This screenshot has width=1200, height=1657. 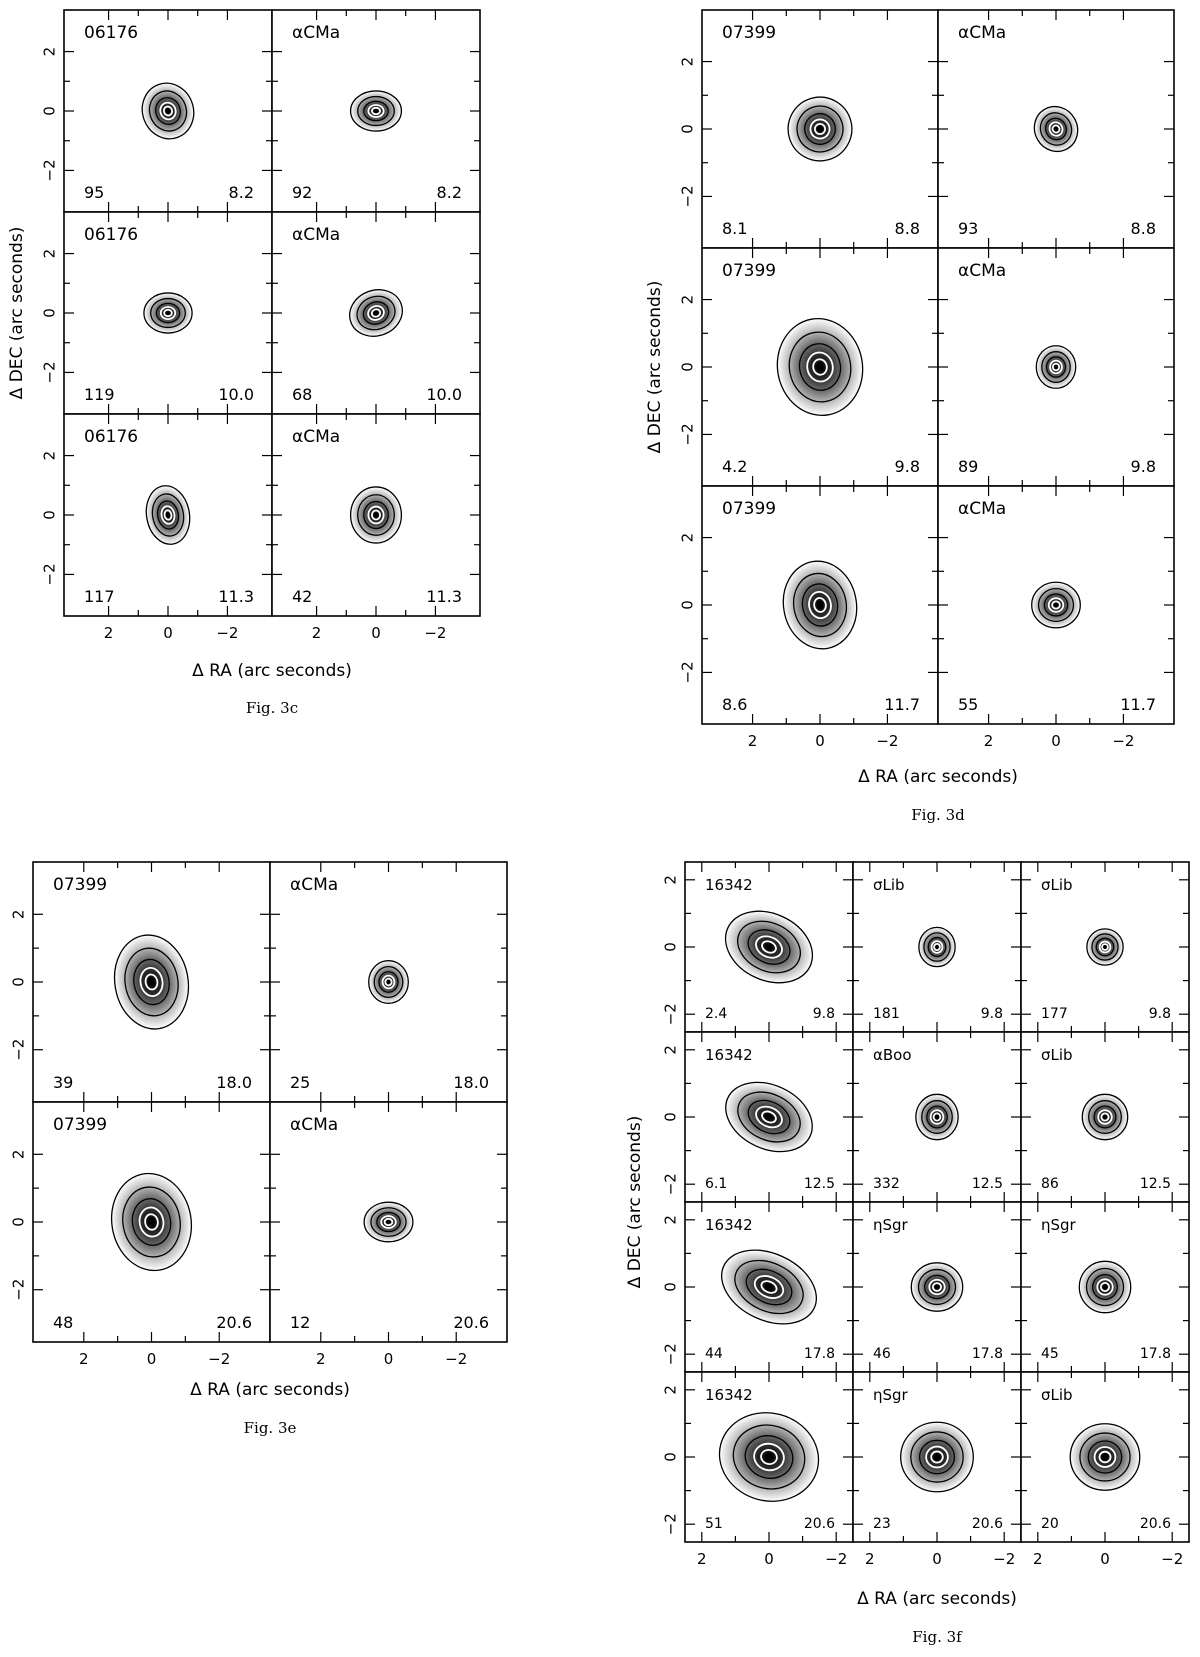 I want to click on psf-panel: αBoo 332 12.5, so click(x=937, y=1117).